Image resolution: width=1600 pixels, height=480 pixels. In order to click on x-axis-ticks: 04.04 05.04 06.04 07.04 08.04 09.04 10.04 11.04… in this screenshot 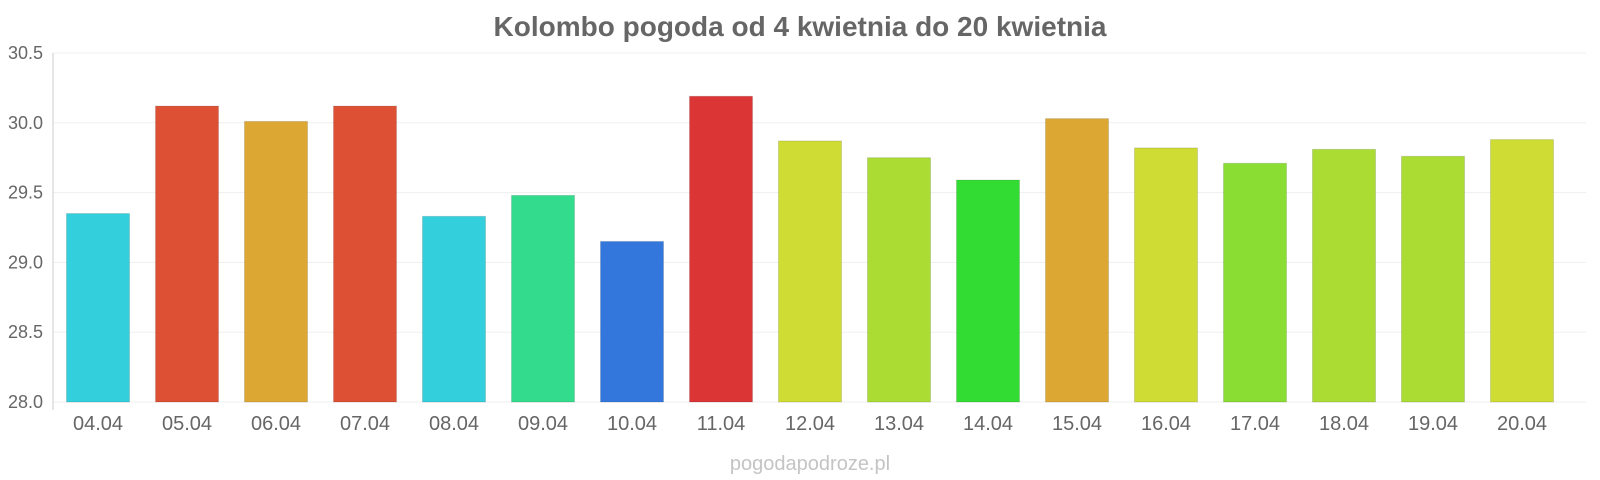, I will do `click(810, 424)`.